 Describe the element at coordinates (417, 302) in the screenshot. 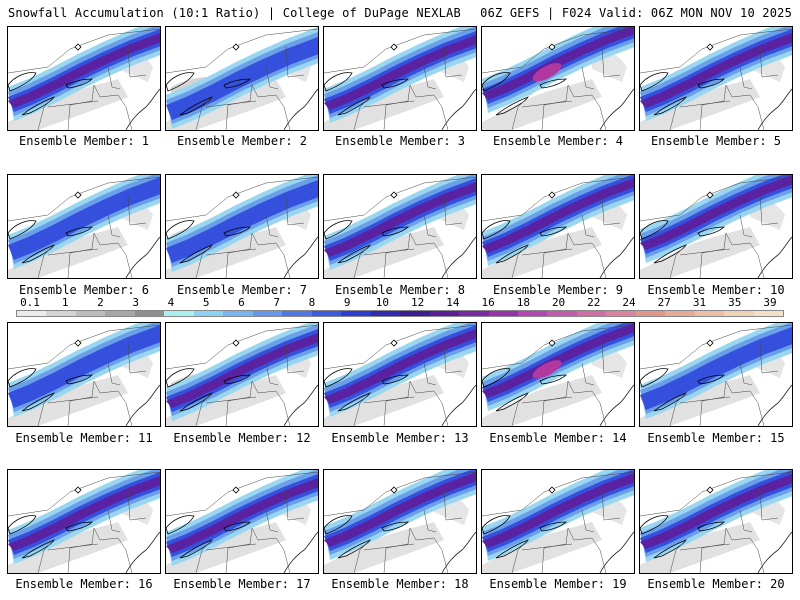

I see `colorbar-tick: 12` at that location.